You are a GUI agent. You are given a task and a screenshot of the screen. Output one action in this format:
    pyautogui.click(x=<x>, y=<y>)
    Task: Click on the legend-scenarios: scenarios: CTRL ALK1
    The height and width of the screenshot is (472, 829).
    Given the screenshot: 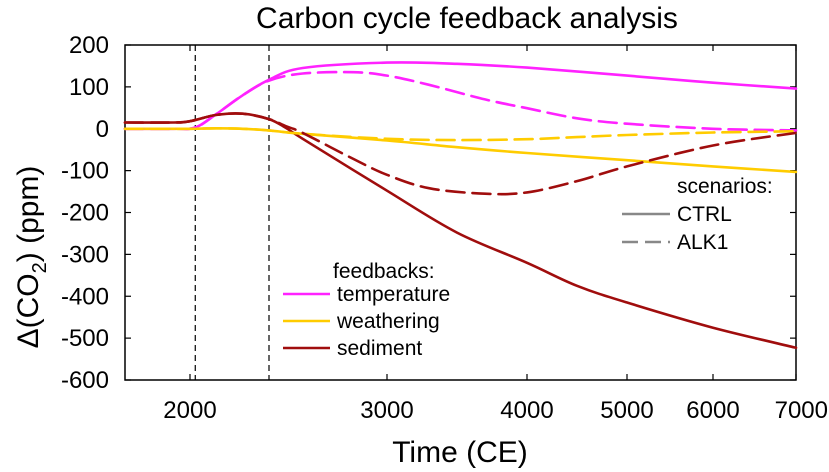 What is the action you would take?
    pyautogui.click(x=697, y=214)
    